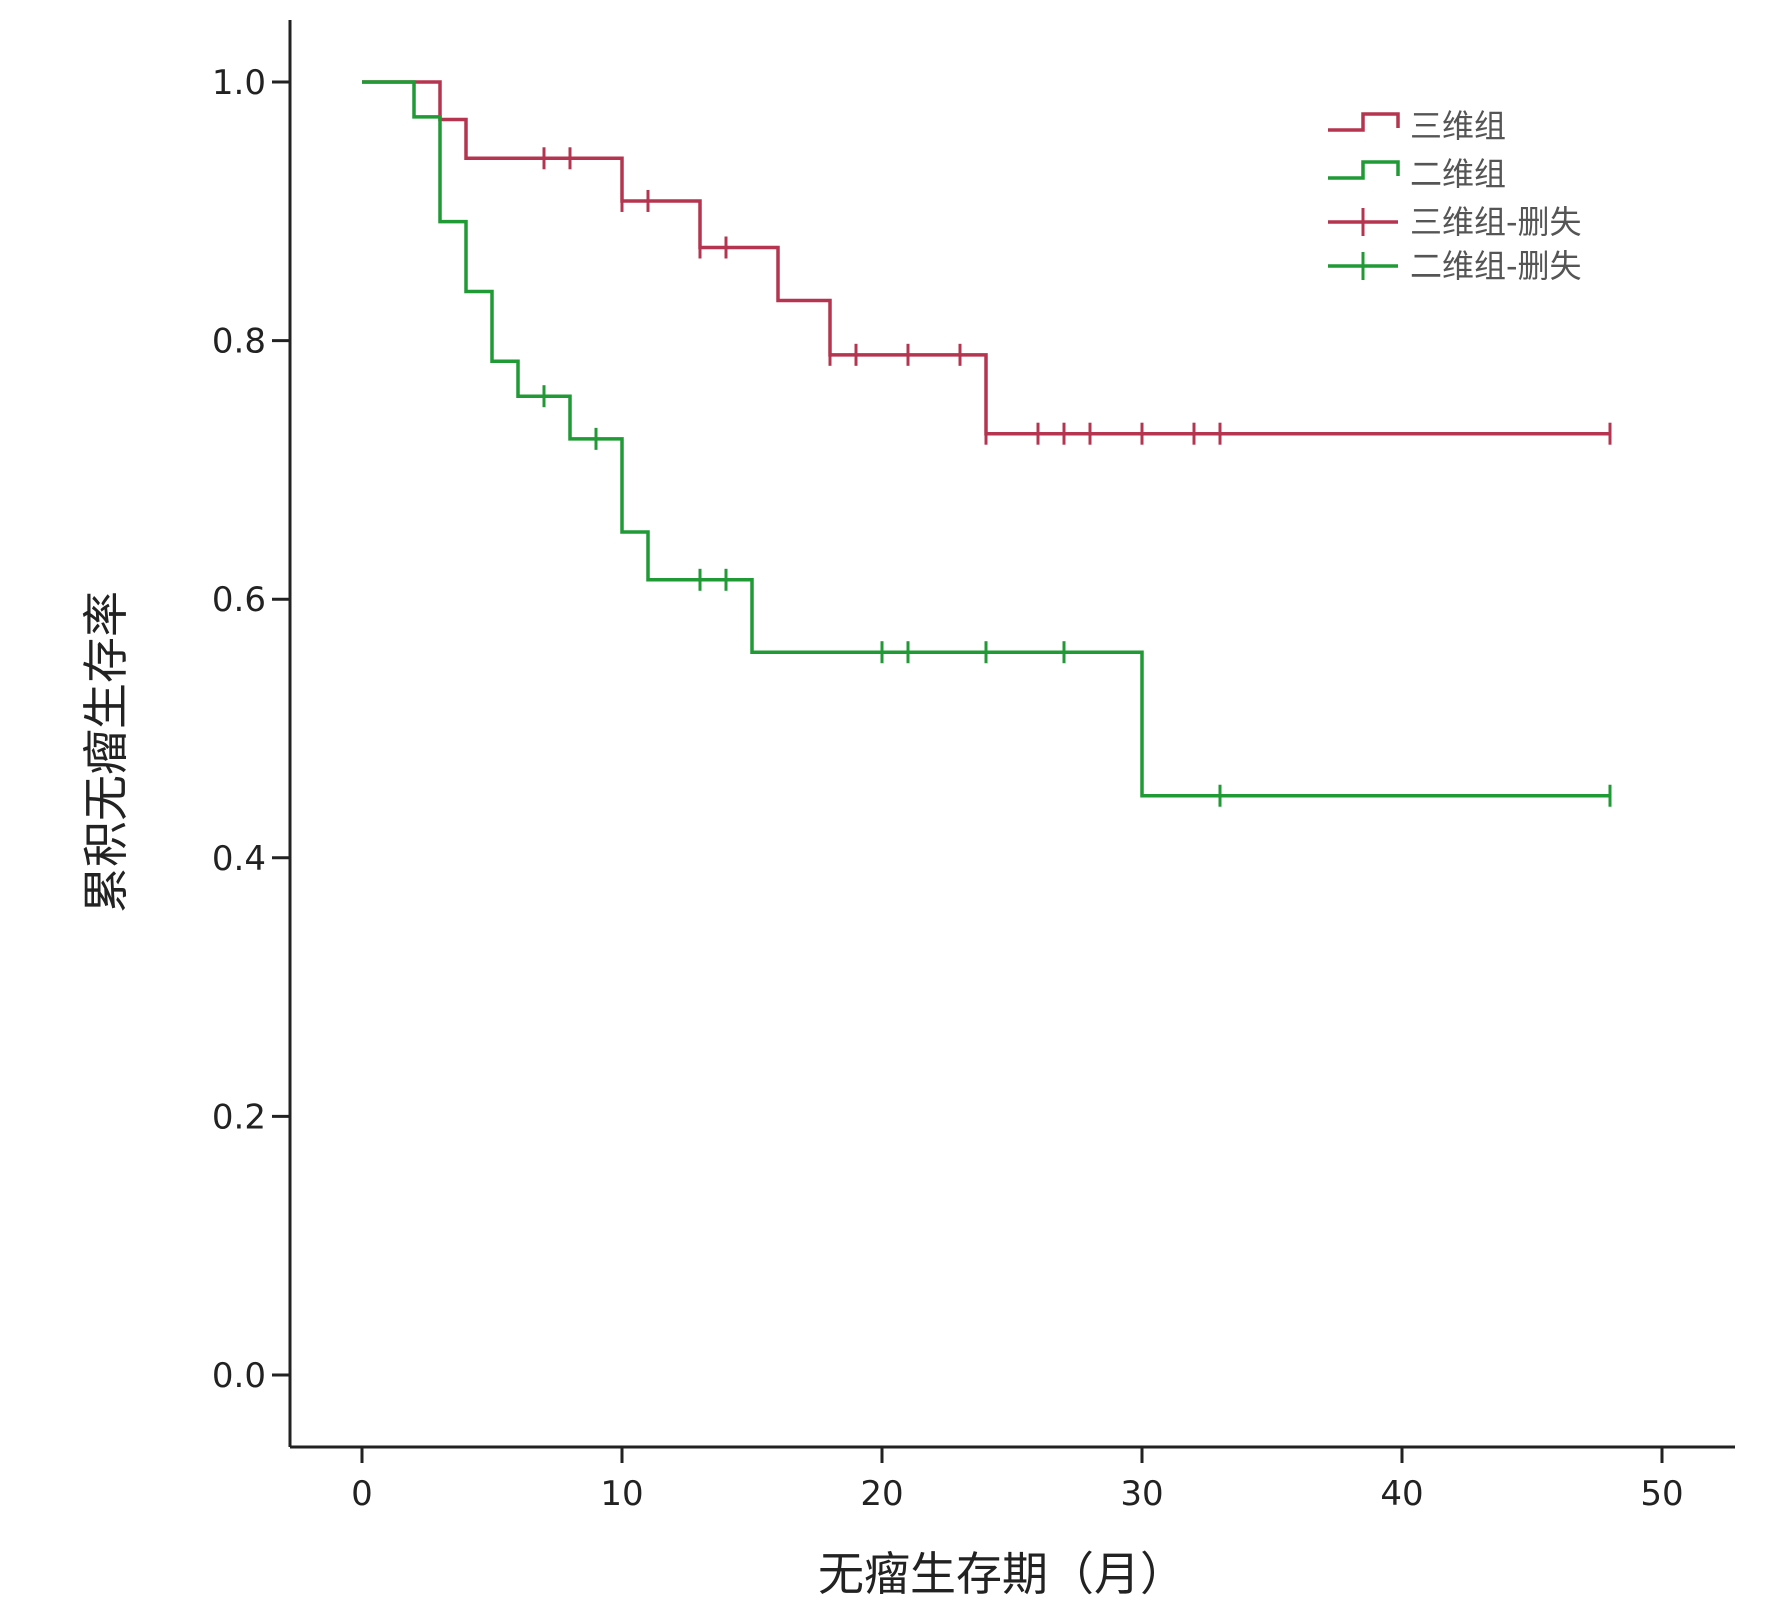 Image resolution: width=1772 pixels, height=1611 pixels. What do you see at coordinates (881, 1494) in the screenshot?
I see `x-tick-label: 20` at bounding box center [881, 1494].